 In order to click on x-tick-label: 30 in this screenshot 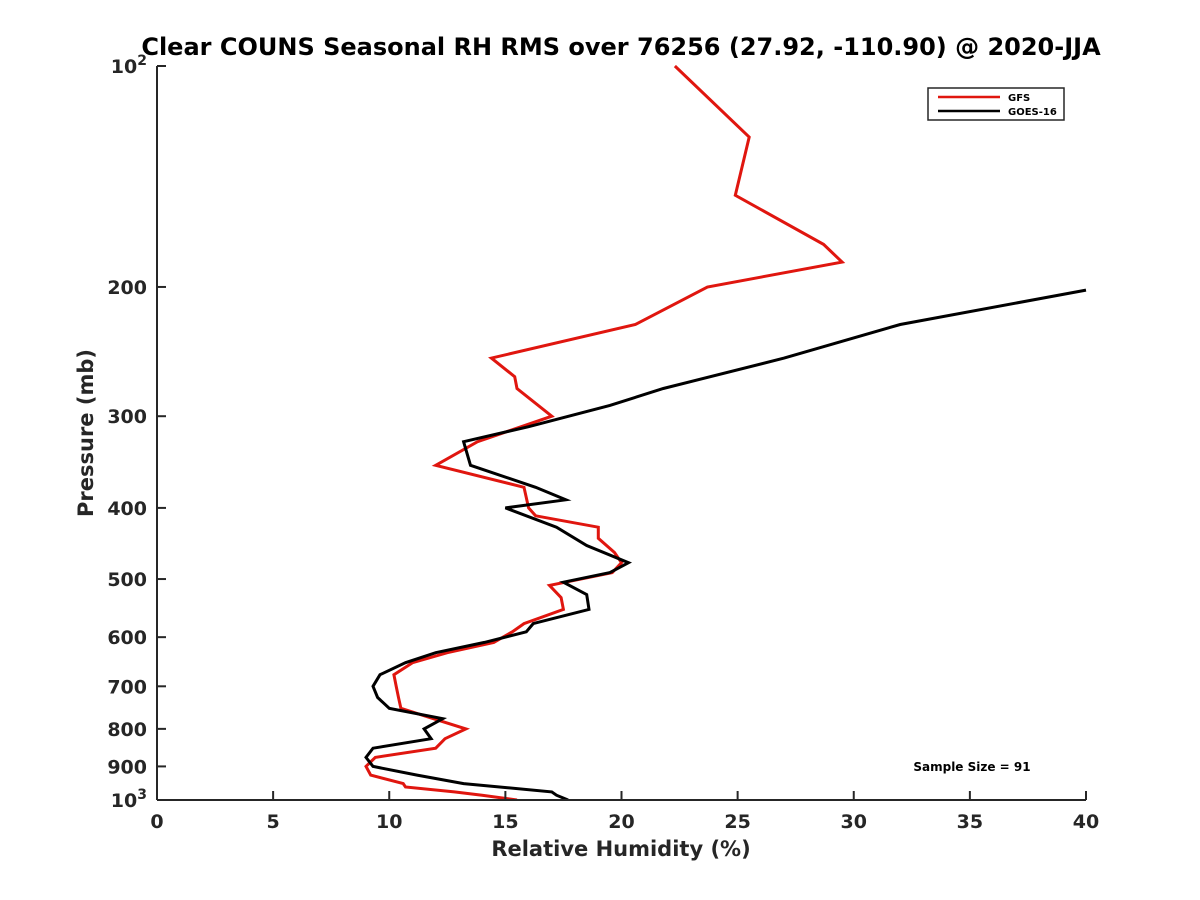, I will do `click(854, 822)`.